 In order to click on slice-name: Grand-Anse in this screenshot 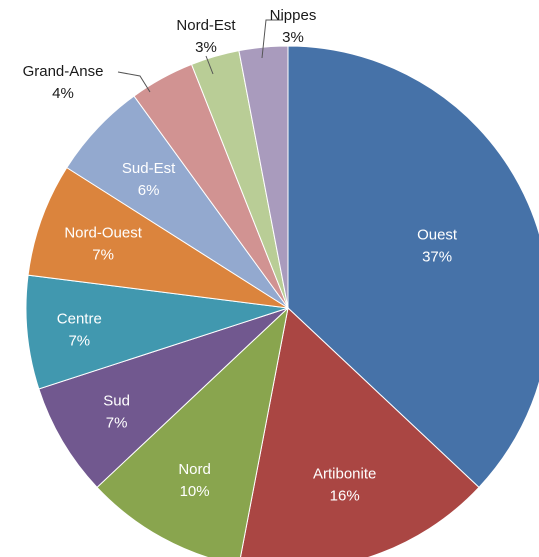, I will do `click(63, 71)`.